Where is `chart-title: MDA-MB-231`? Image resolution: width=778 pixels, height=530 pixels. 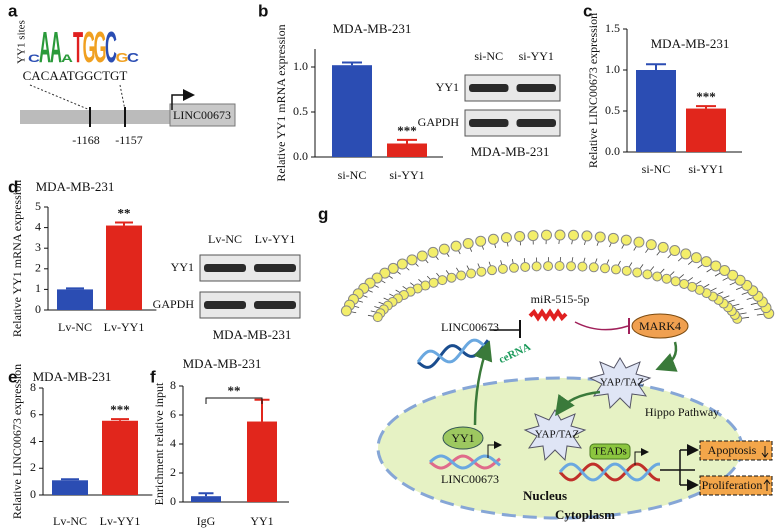
chart-title: MDA-MB-231 is located at coordinates (75, 186).